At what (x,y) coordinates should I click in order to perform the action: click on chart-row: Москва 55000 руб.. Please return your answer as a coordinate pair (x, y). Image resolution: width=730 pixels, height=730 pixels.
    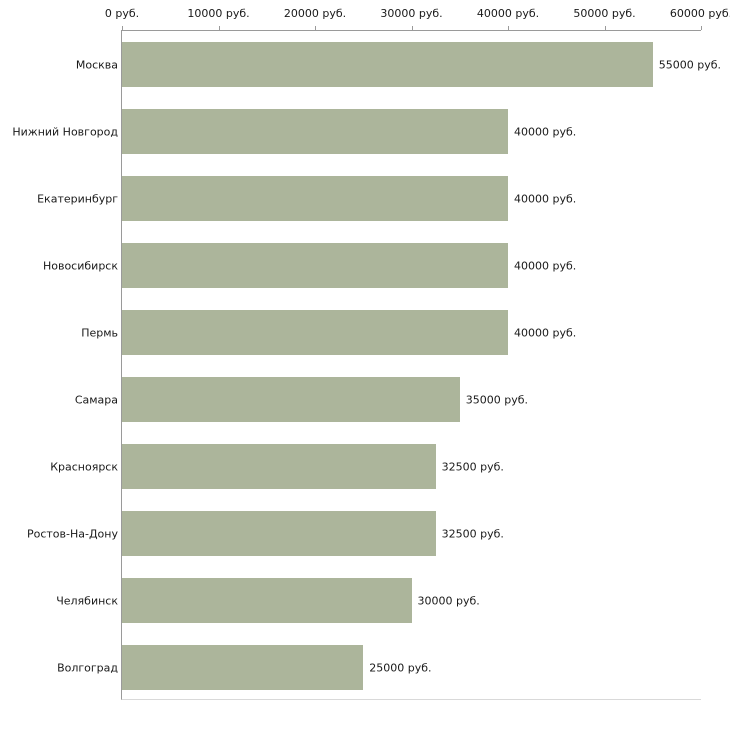
    Looking at the image, I should click on (398, 64).